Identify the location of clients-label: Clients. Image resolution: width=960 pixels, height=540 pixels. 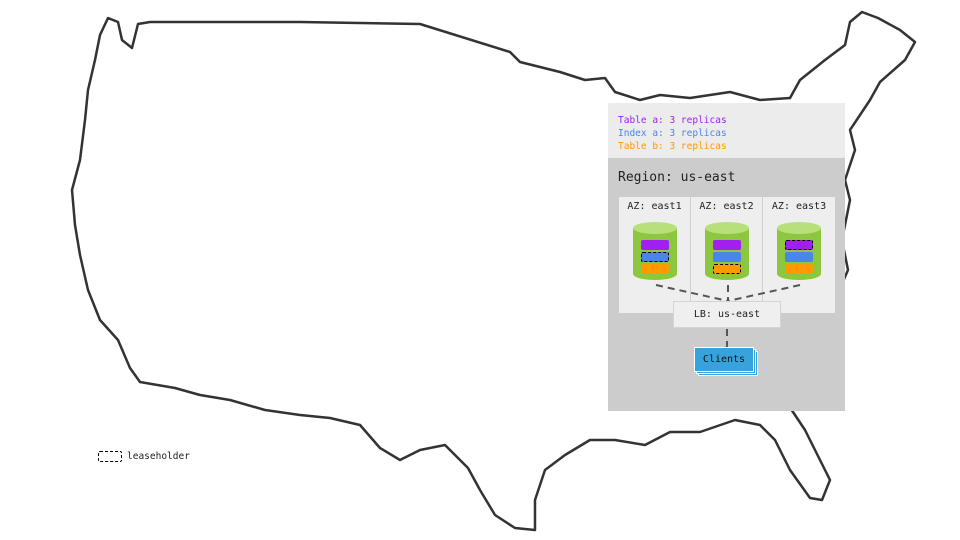
(724, 359).